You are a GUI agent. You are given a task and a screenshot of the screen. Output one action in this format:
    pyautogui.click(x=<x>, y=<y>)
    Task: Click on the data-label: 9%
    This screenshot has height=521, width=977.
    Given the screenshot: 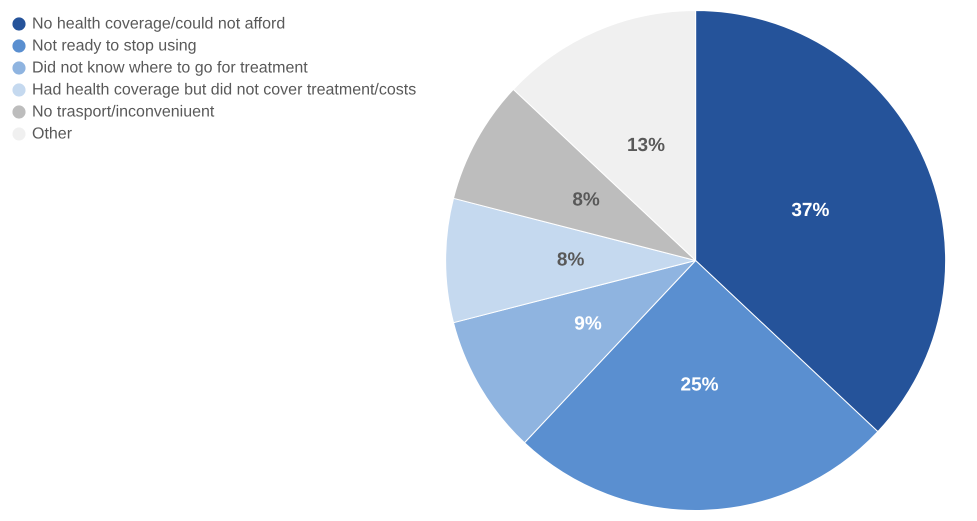 What is the action you would take?
    pyautogui.click(x=588, y=323)
    